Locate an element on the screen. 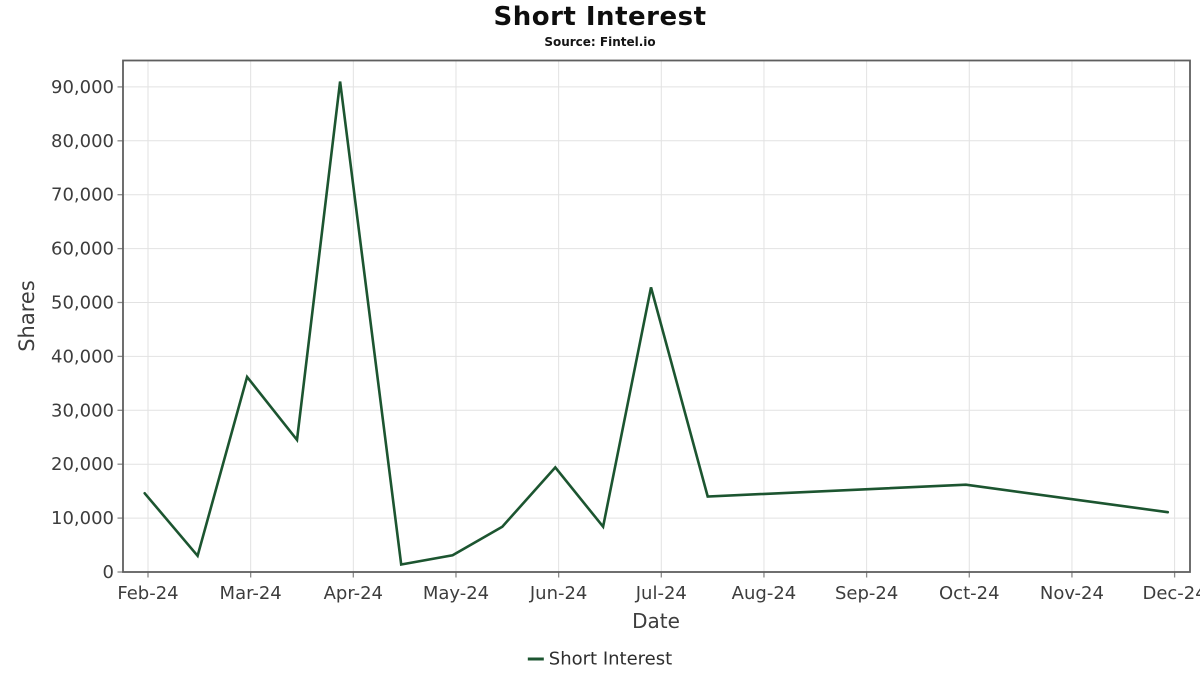 Image resolution: width=1200 pixels, height=675 pixels. y-tick-label: 30,000 is located at coordinates (82, 410).